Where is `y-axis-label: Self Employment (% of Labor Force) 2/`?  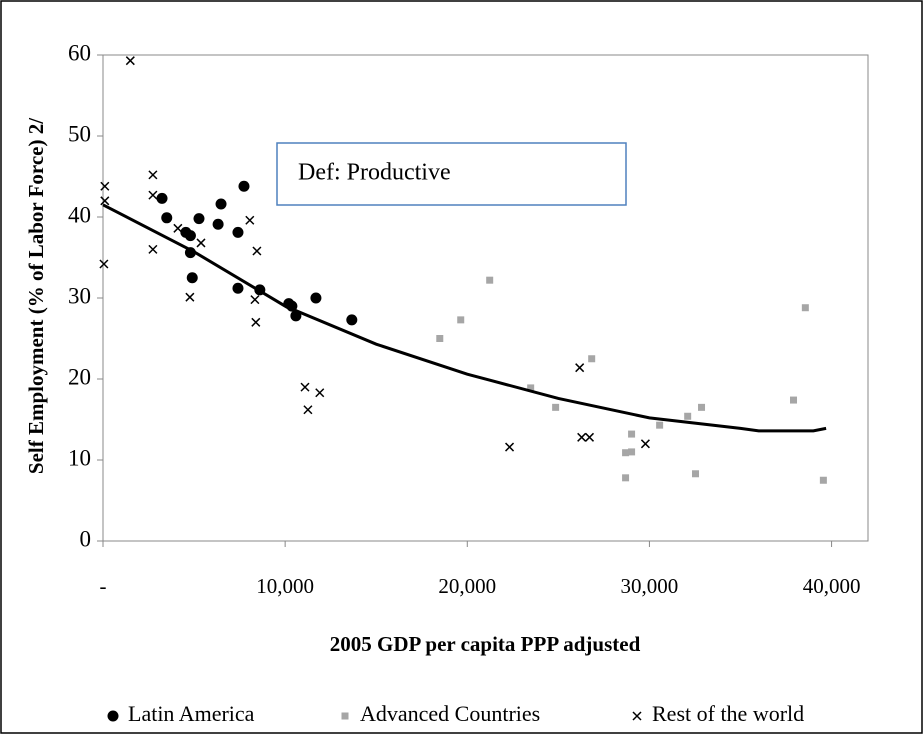
y-axis-label: Self Employment (% of Labor Force) 2/ is located at coordinates (36, 295).